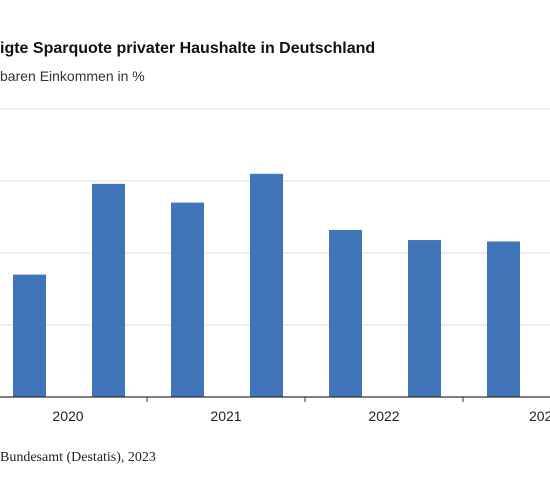  What do you see at coordinates (539, 416) in the screenshot?
I see `x-tick-label: 202` at bounding box center [539, 416].